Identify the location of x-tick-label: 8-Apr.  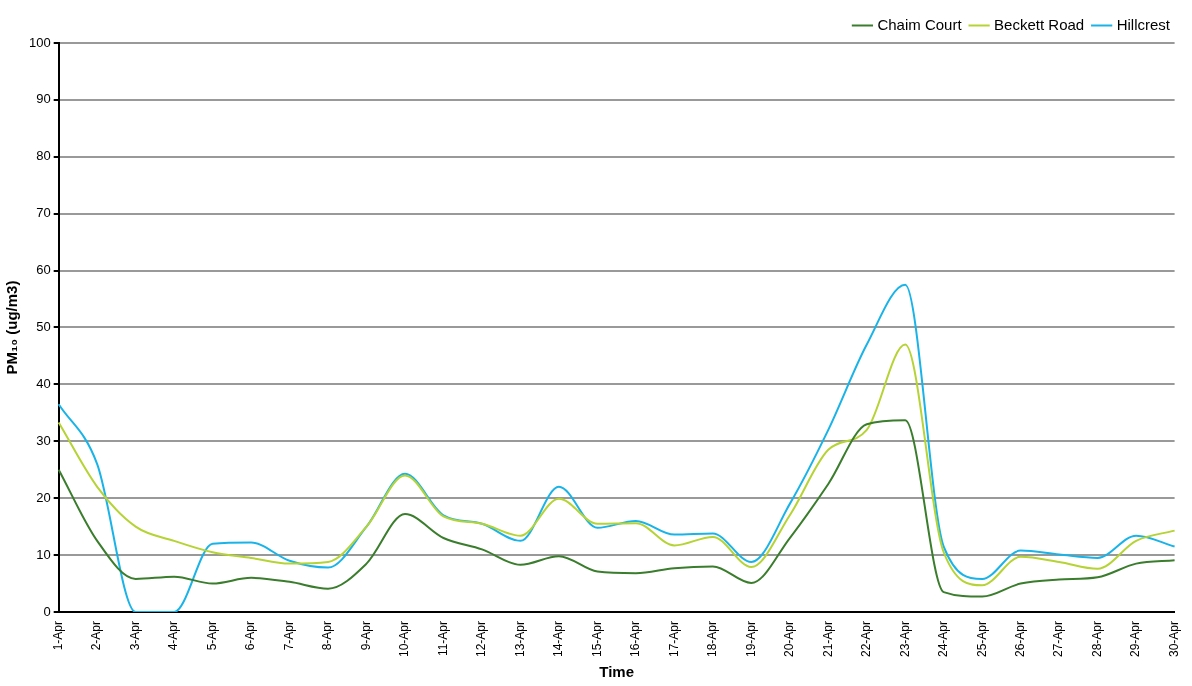
(327, 635).